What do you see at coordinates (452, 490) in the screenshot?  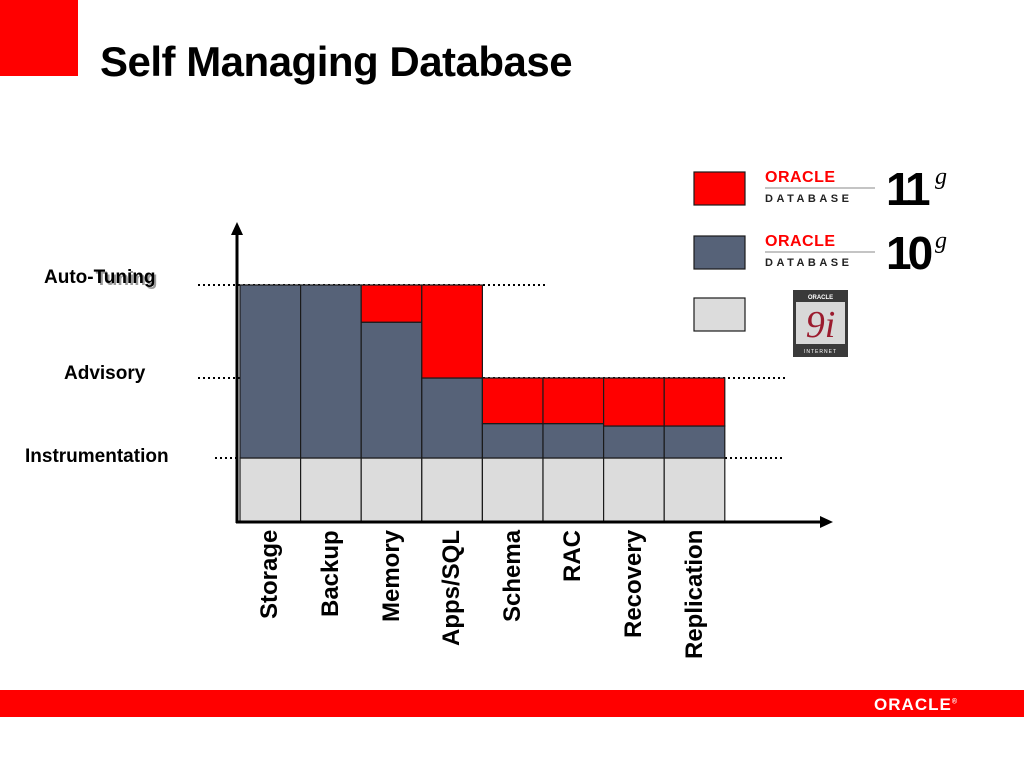 I see `bar-segment-0-appssql` at bounding box center [452, 490].